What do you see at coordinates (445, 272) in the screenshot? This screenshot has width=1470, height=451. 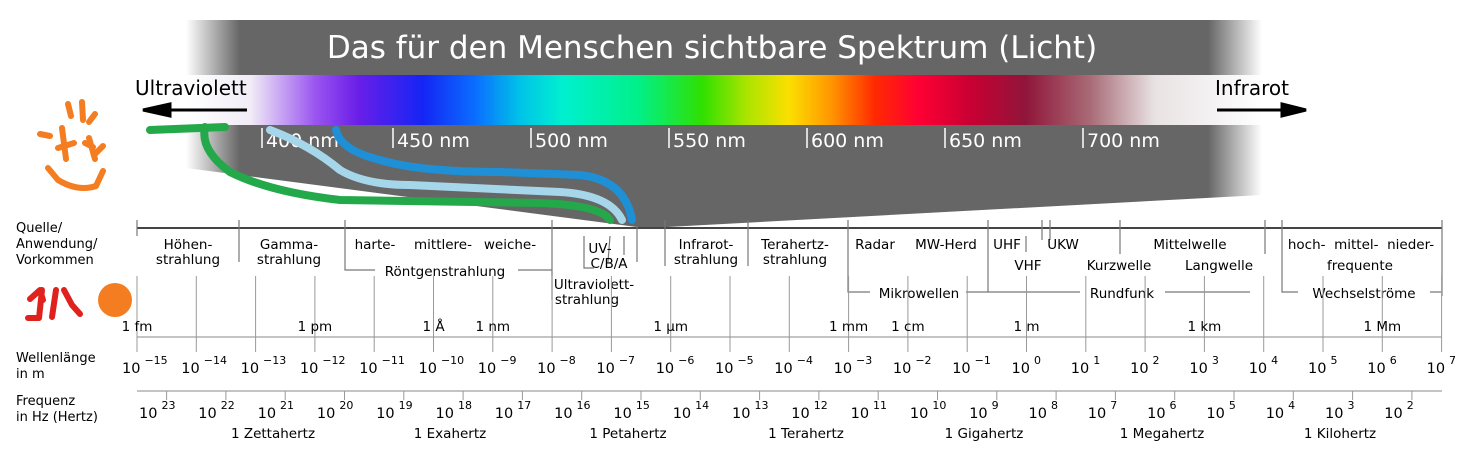 I see `roentgenstrahlung-label: Röntgenstrahlung` at bounding box center [445, 272].